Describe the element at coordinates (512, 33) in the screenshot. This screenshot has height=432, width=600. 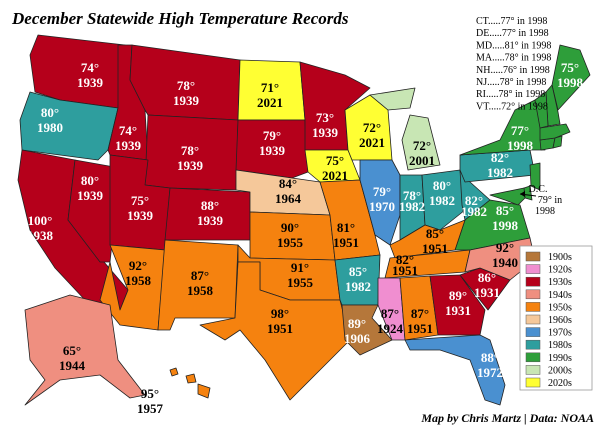
I see `small-state-record: DE.....77° in 1998` at that location.